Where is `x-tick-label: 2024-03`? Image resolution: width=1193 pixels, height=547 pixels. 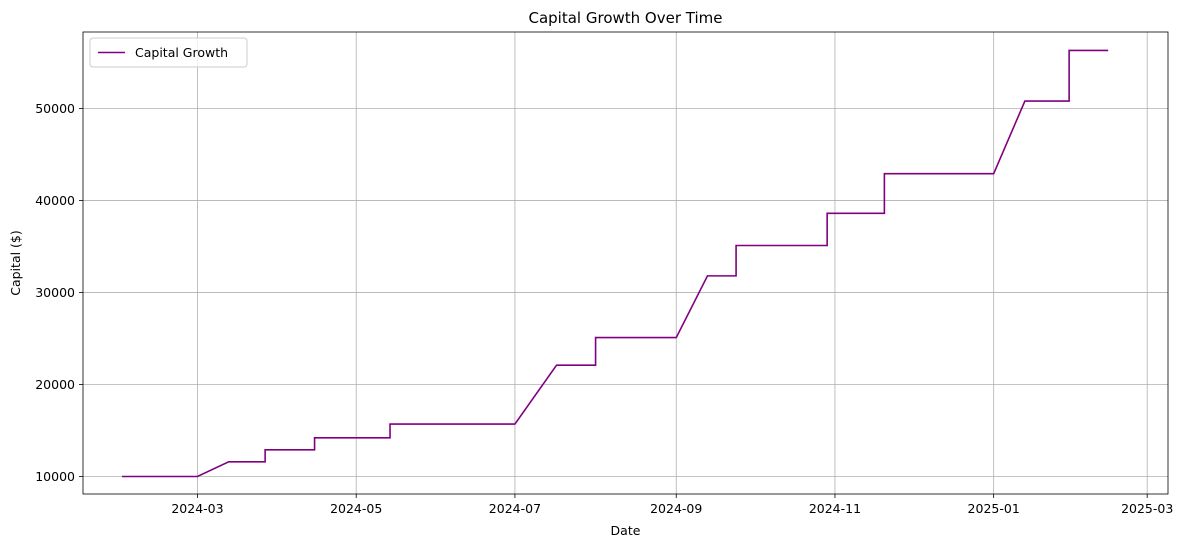
x-tick-label: 2024-03 is located at coordinates (197, 508).